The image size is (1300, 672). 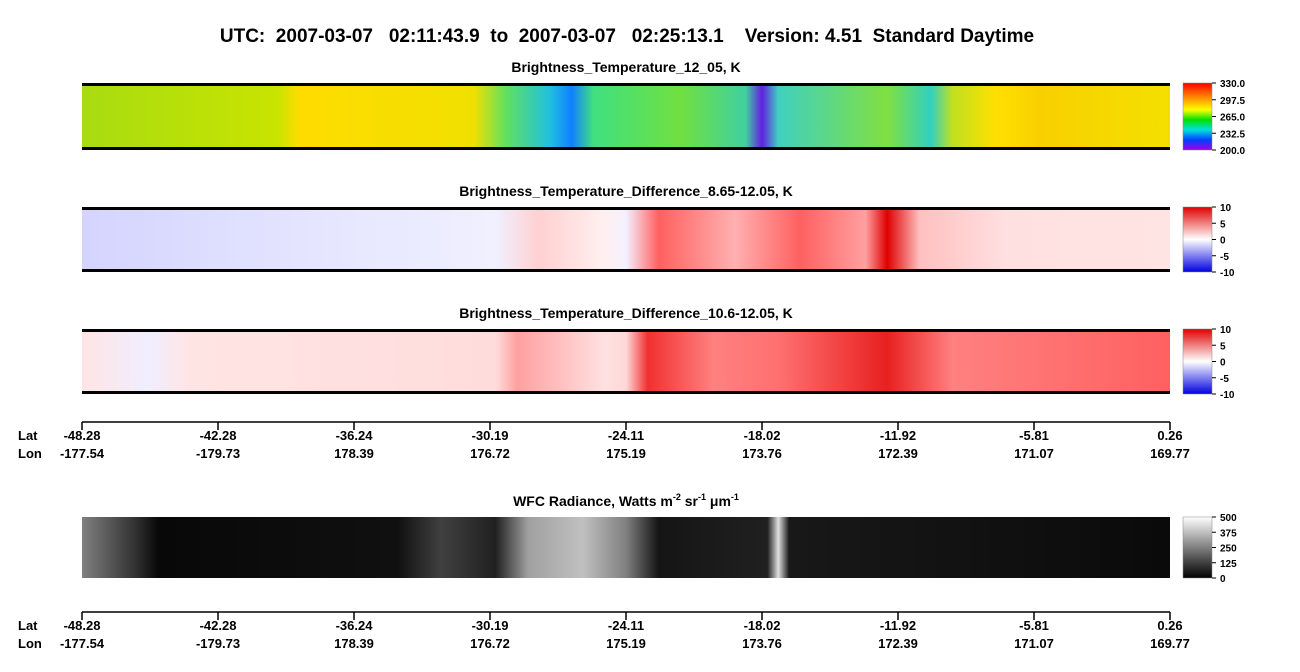 I want to click on colorbar-label: 375, so click(x=1228, y=533).